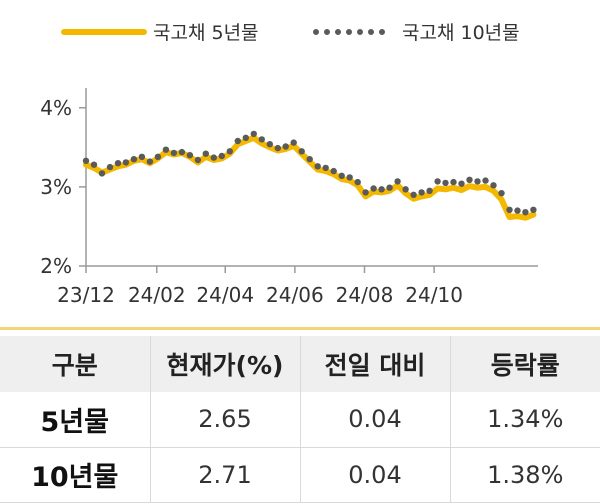 The width and height of the screenshot is (600, 504). I want to click on x-tick-label: 23/12, so click(86, 295).